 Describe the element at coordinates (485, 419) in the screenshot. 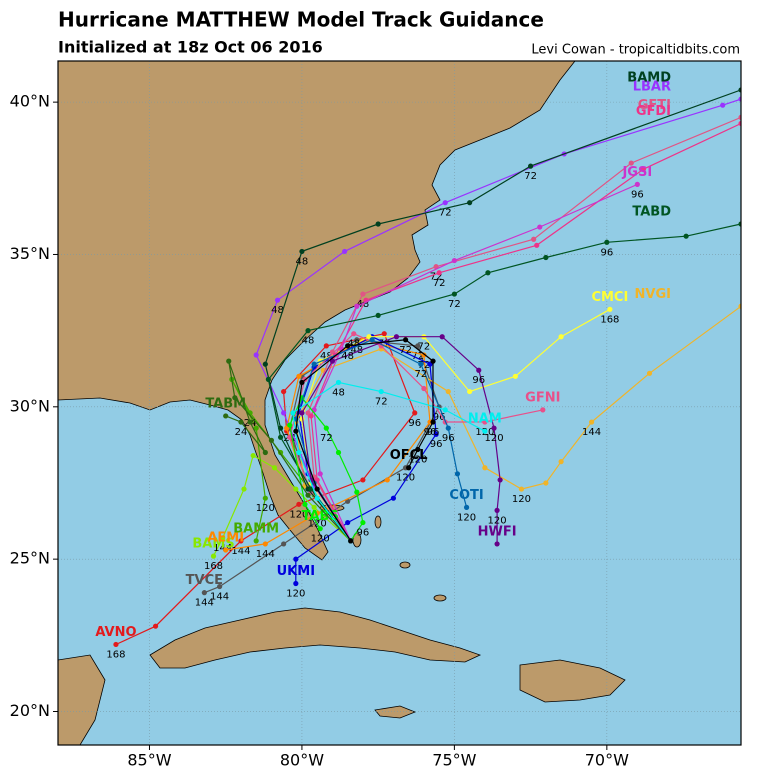

I see `model-name: NAM` at that location.